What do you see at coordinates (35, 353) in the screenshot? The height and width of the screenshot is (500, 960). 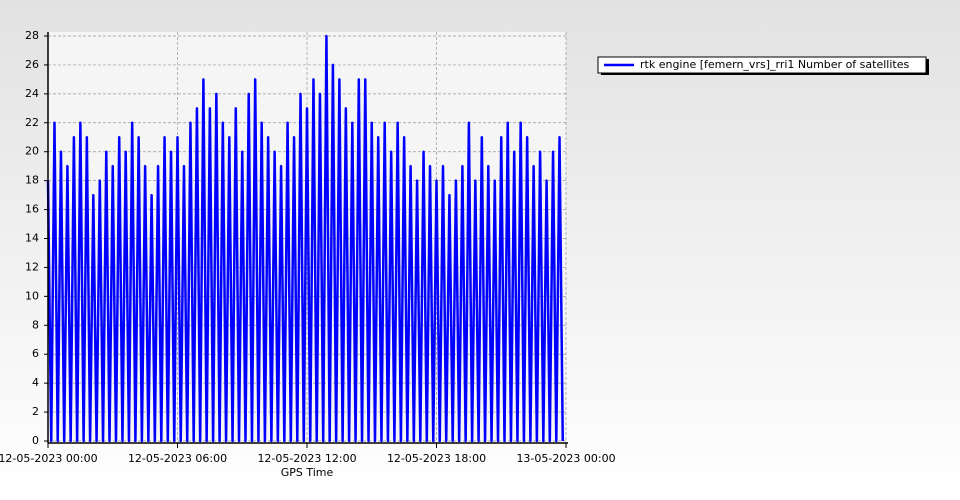 I see `y-tick-label: 6` at bounding box center [35, 353].